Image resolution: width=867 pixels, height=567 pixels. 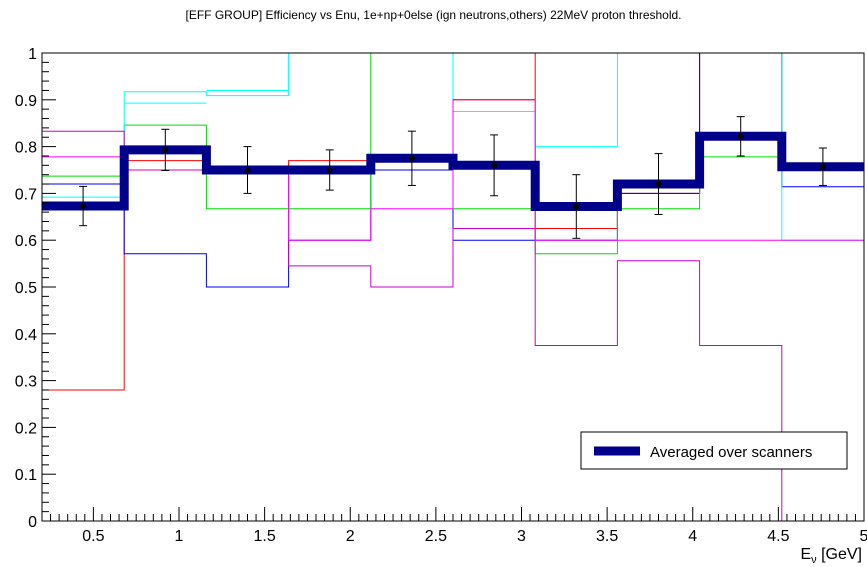 I want to click on legend-label: Averaged over scanners, so click(x=731, y=452).